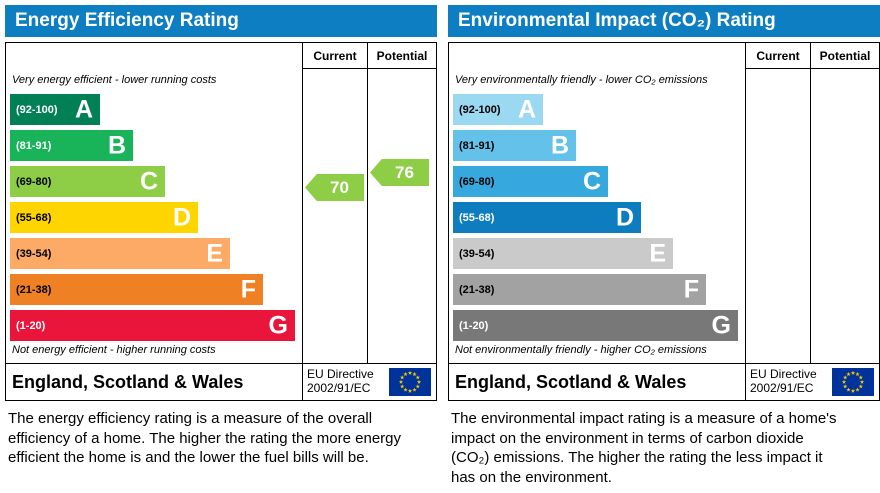 The image size is (880, 493). Describe the element at coordinates (777, 216) in the screenshot. I see `current-column` at that location.